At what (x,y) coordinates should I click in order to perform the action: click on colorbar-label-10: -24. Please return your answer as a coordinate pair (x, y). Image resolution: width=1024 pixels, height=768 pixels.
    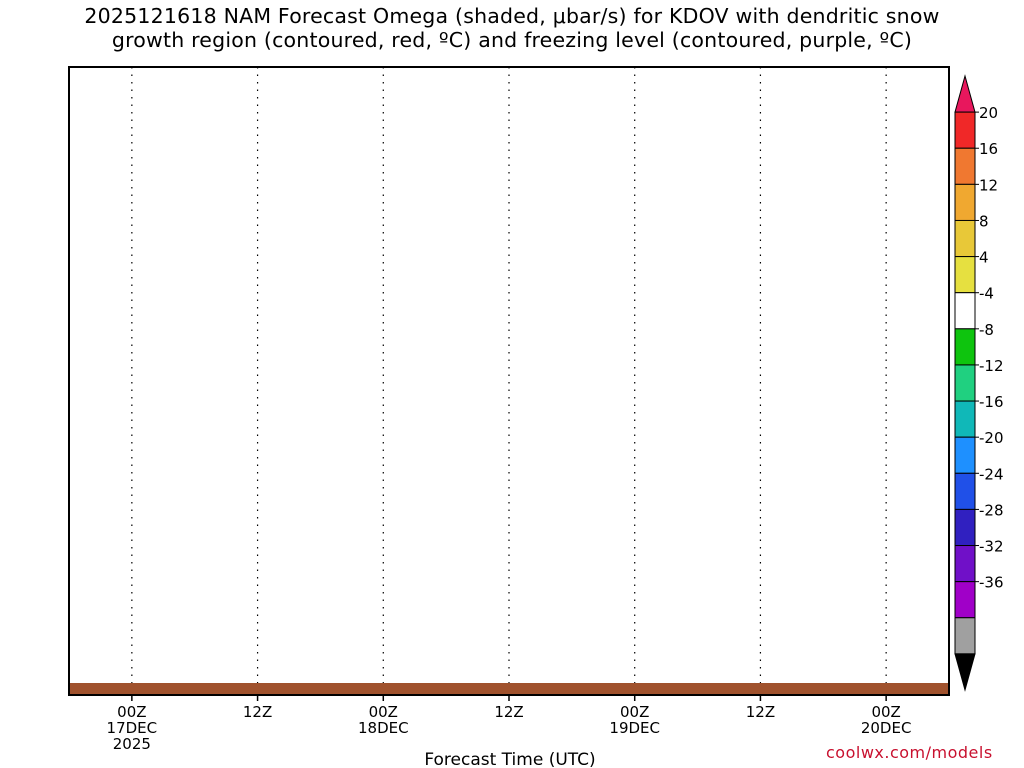
    Looking at the image, I should click on (991, 474).